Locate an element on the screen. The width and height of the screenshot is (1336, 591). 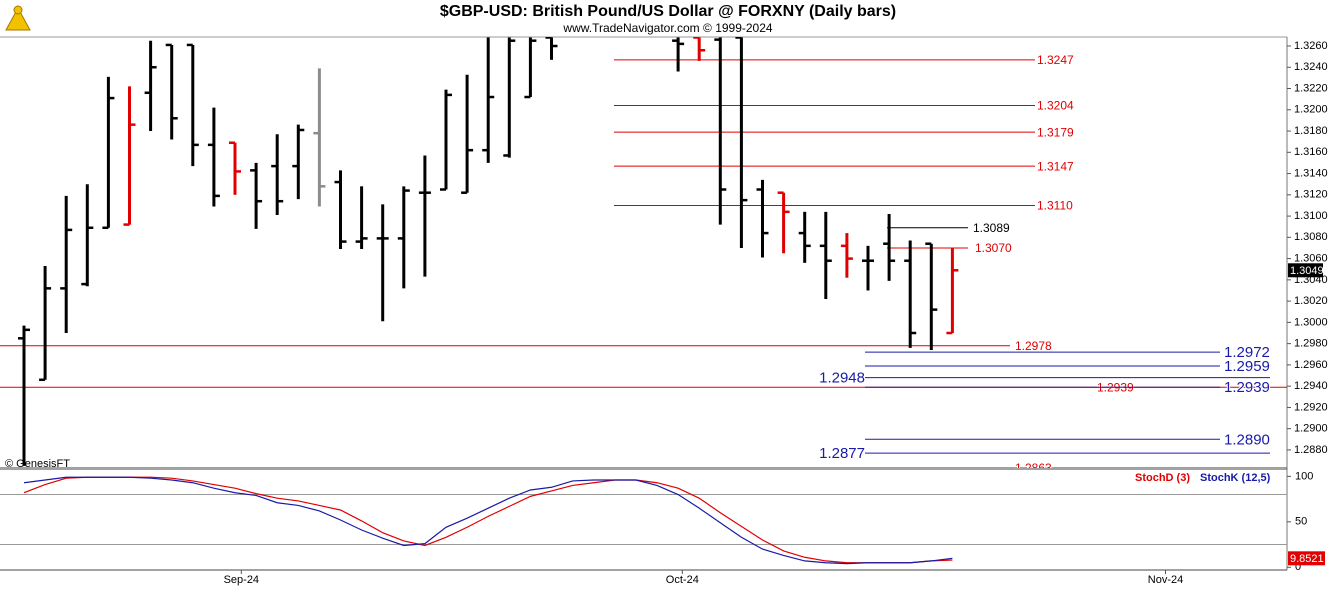
stoch-line is located at coordinates (488, 520).